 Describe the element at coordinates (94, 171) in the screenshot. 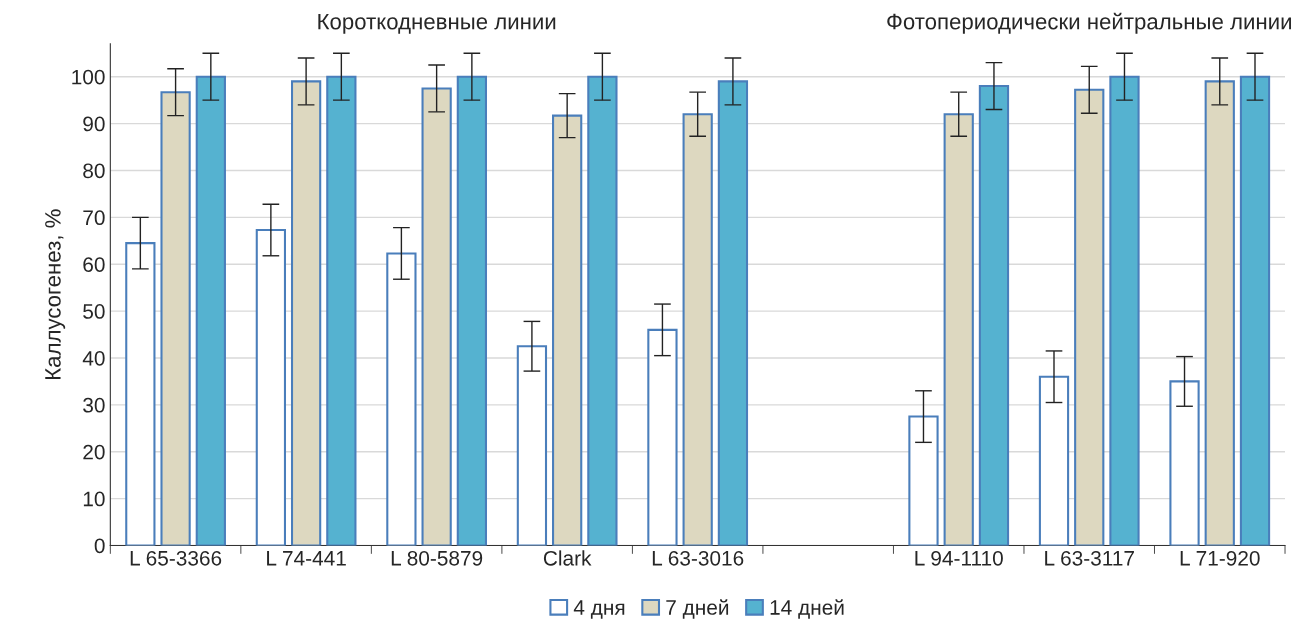

I see `y-tick-label: 80` at that location.